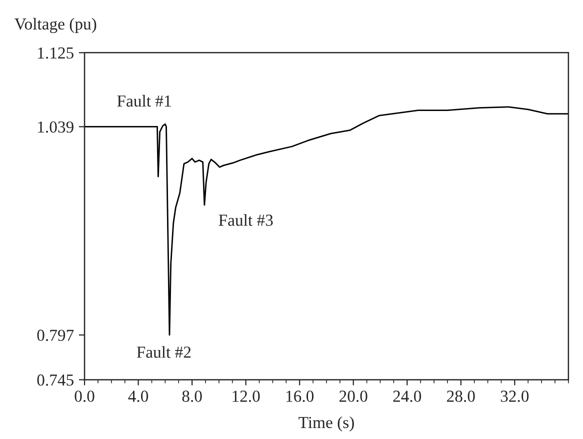  I want to click on x-tick-label: 8.0, so click(192, 396).